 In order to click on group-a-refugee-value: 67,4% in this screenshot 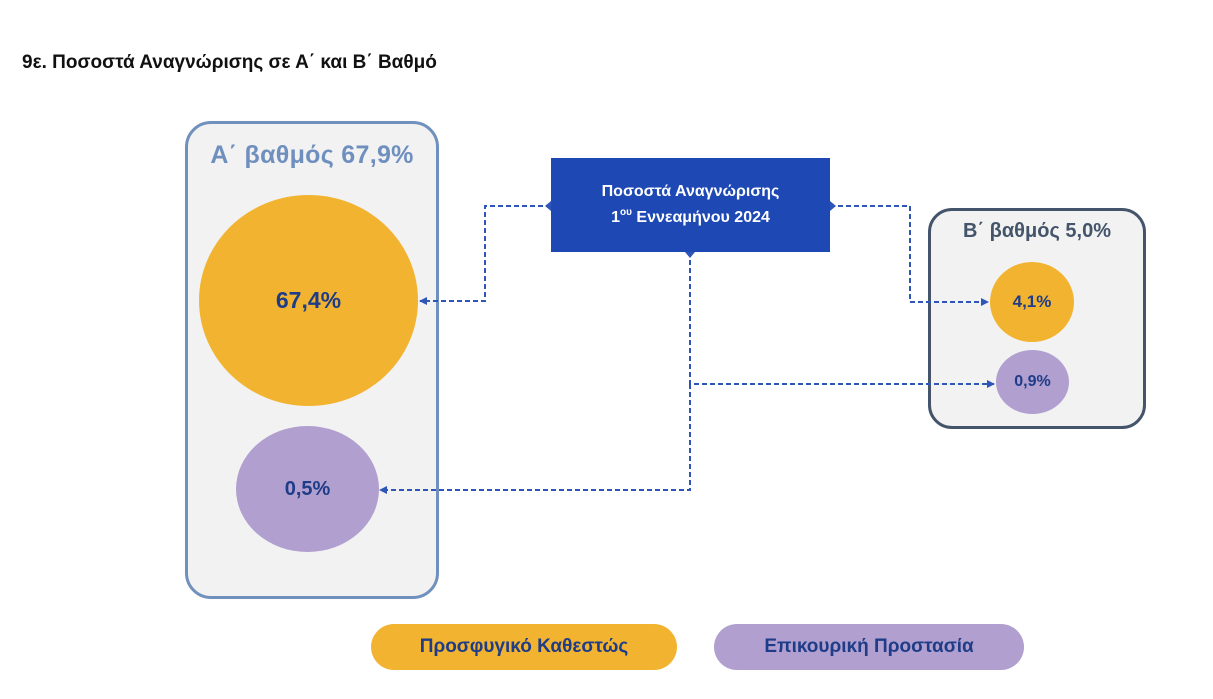, I will do `click(308, 300)`.